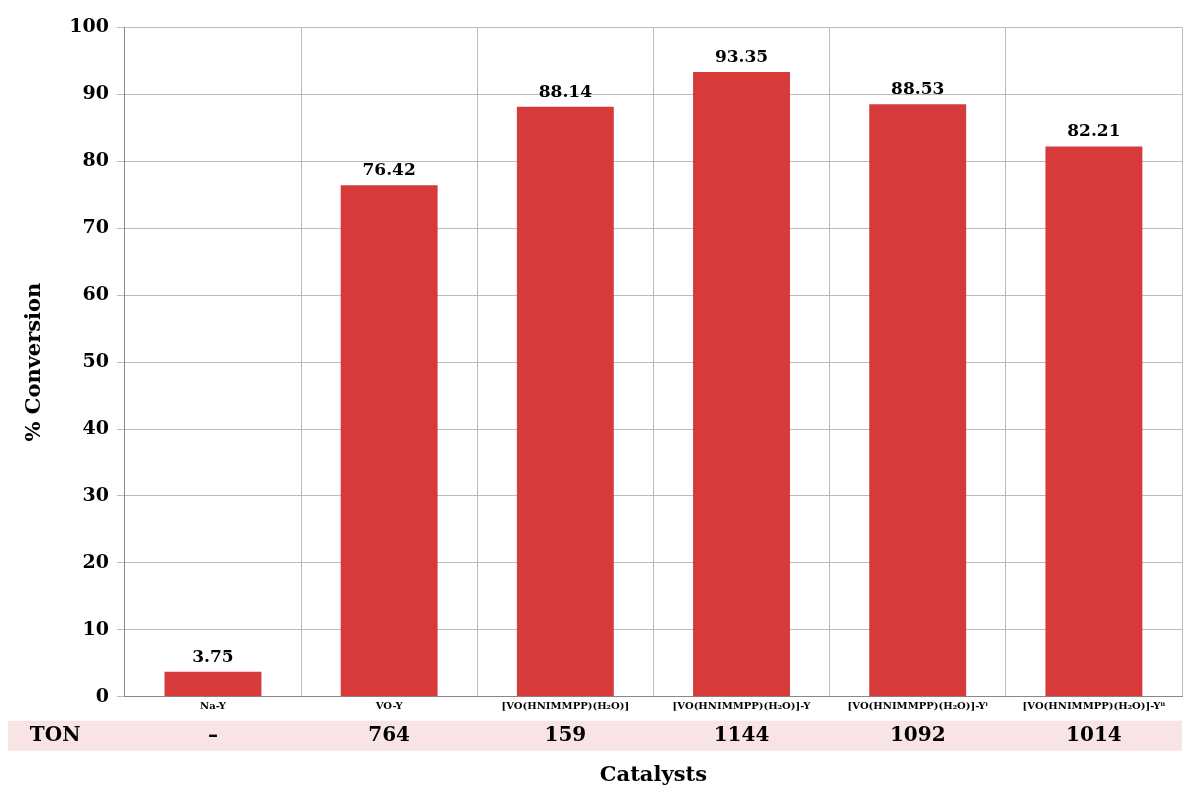  What do you see at coordinates (653, 773) in the screenshot?
I see `x-axis-title: Catalysts` at bounding box center [653, 773].